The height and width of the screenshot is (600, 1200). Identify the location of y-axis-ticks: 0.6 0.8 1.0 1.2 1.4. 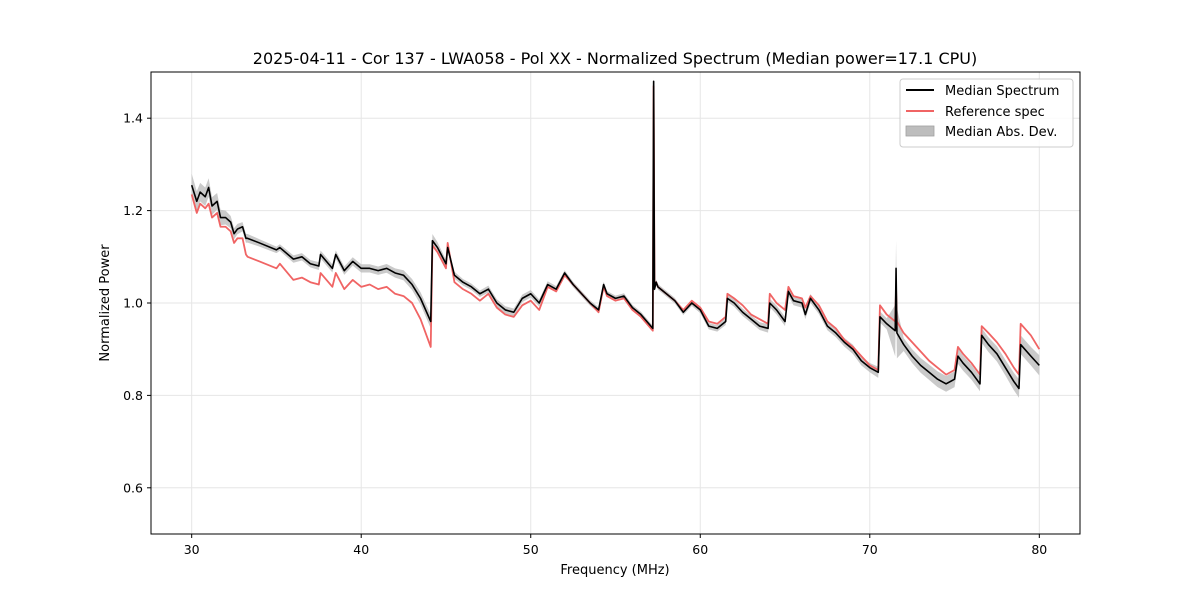
(137, 303).